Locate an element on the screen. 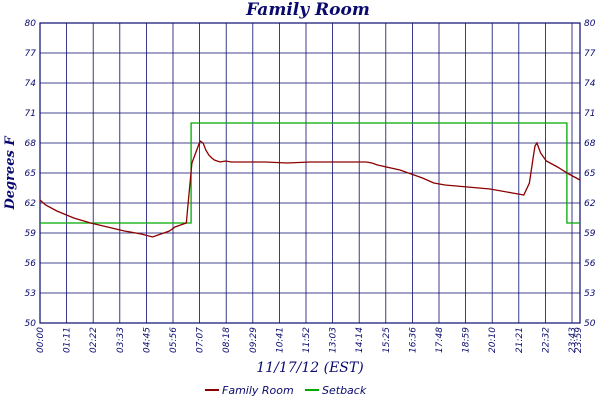 The image size is (600, 400). y-tick-label-left: 77 is located at coordinates (31, 54).